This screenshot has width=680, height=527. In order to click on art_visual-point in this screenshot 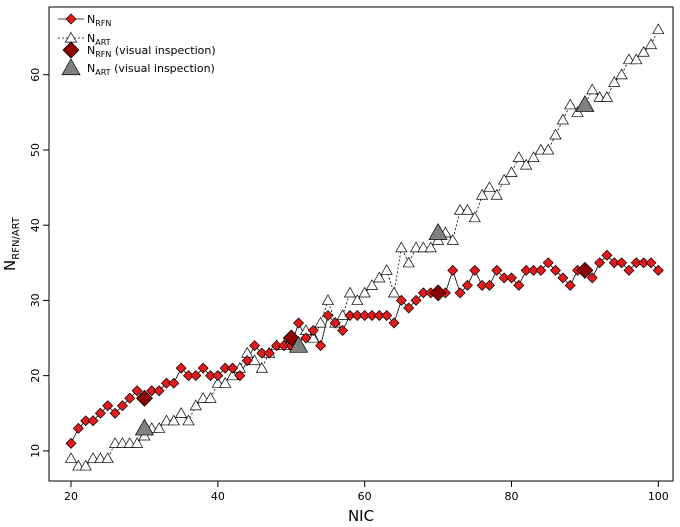, I will do `click(144, 427)`.